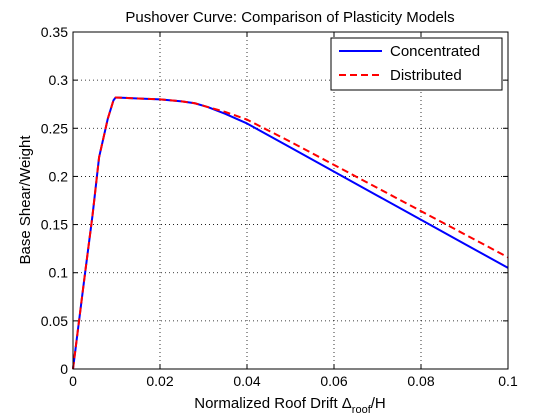 The width and height of the screenshot is (560, 420). I want to click on y-tick-label: 0.3, so click(59, 80).